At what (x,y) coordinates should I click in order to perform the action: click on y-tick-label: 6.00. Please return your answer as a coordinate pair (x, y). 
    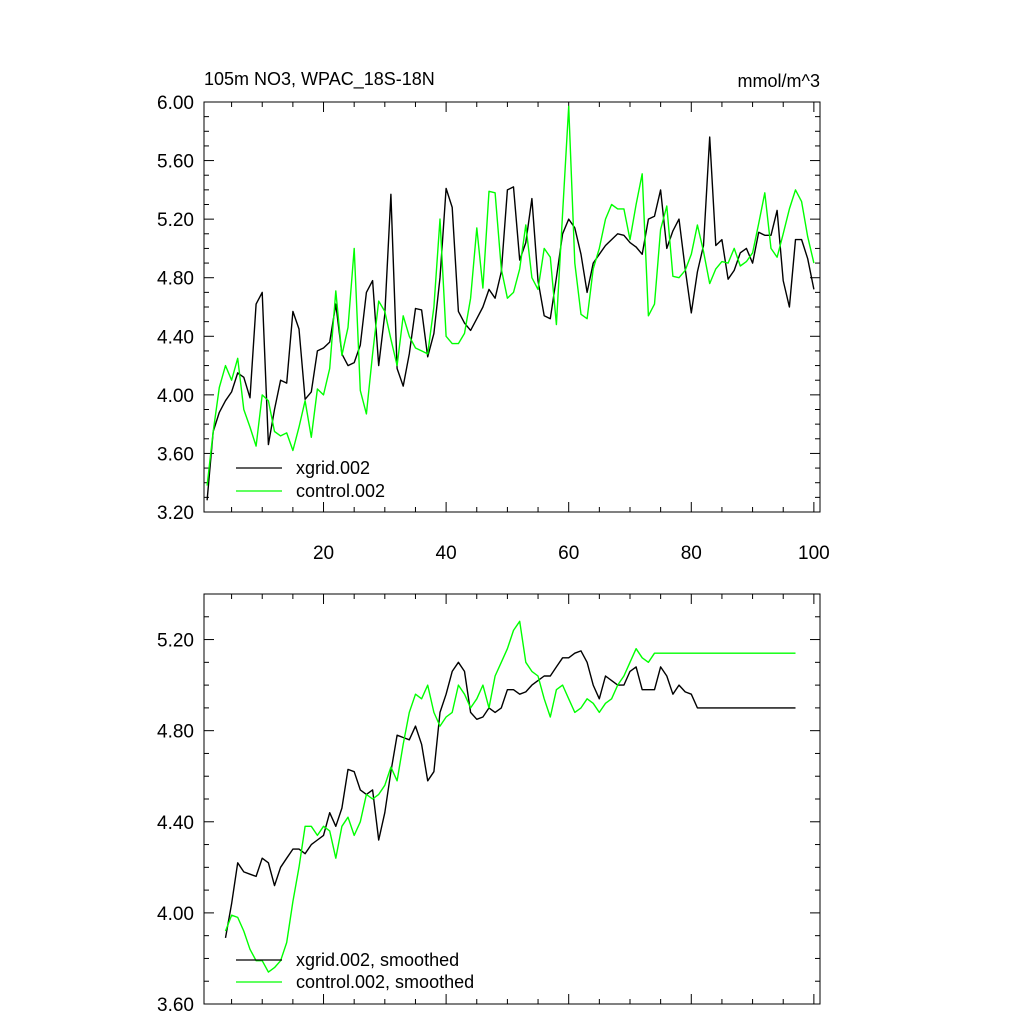
    Looking at the image, I should click on (175, 103).